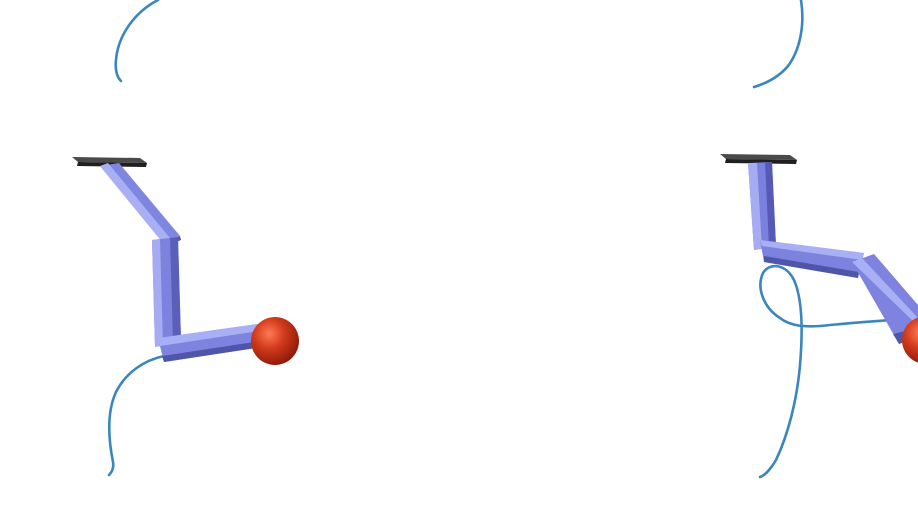 The width and height of the screenshot is (918, 517). I want to click on right-end-effector-ball, so click(910, 340).